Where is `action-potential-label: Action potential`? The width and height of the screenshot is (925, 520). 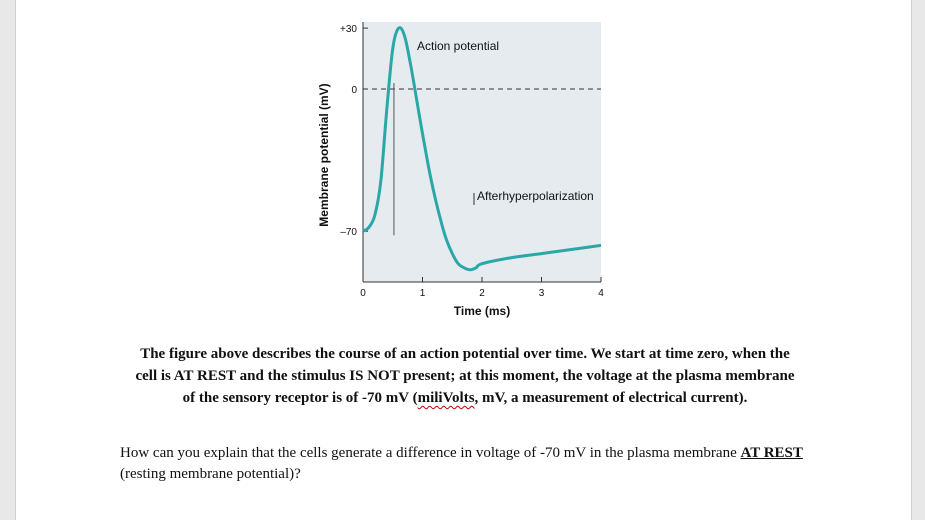
action-potential-label: Action potential is located at coordinates (458, 46).